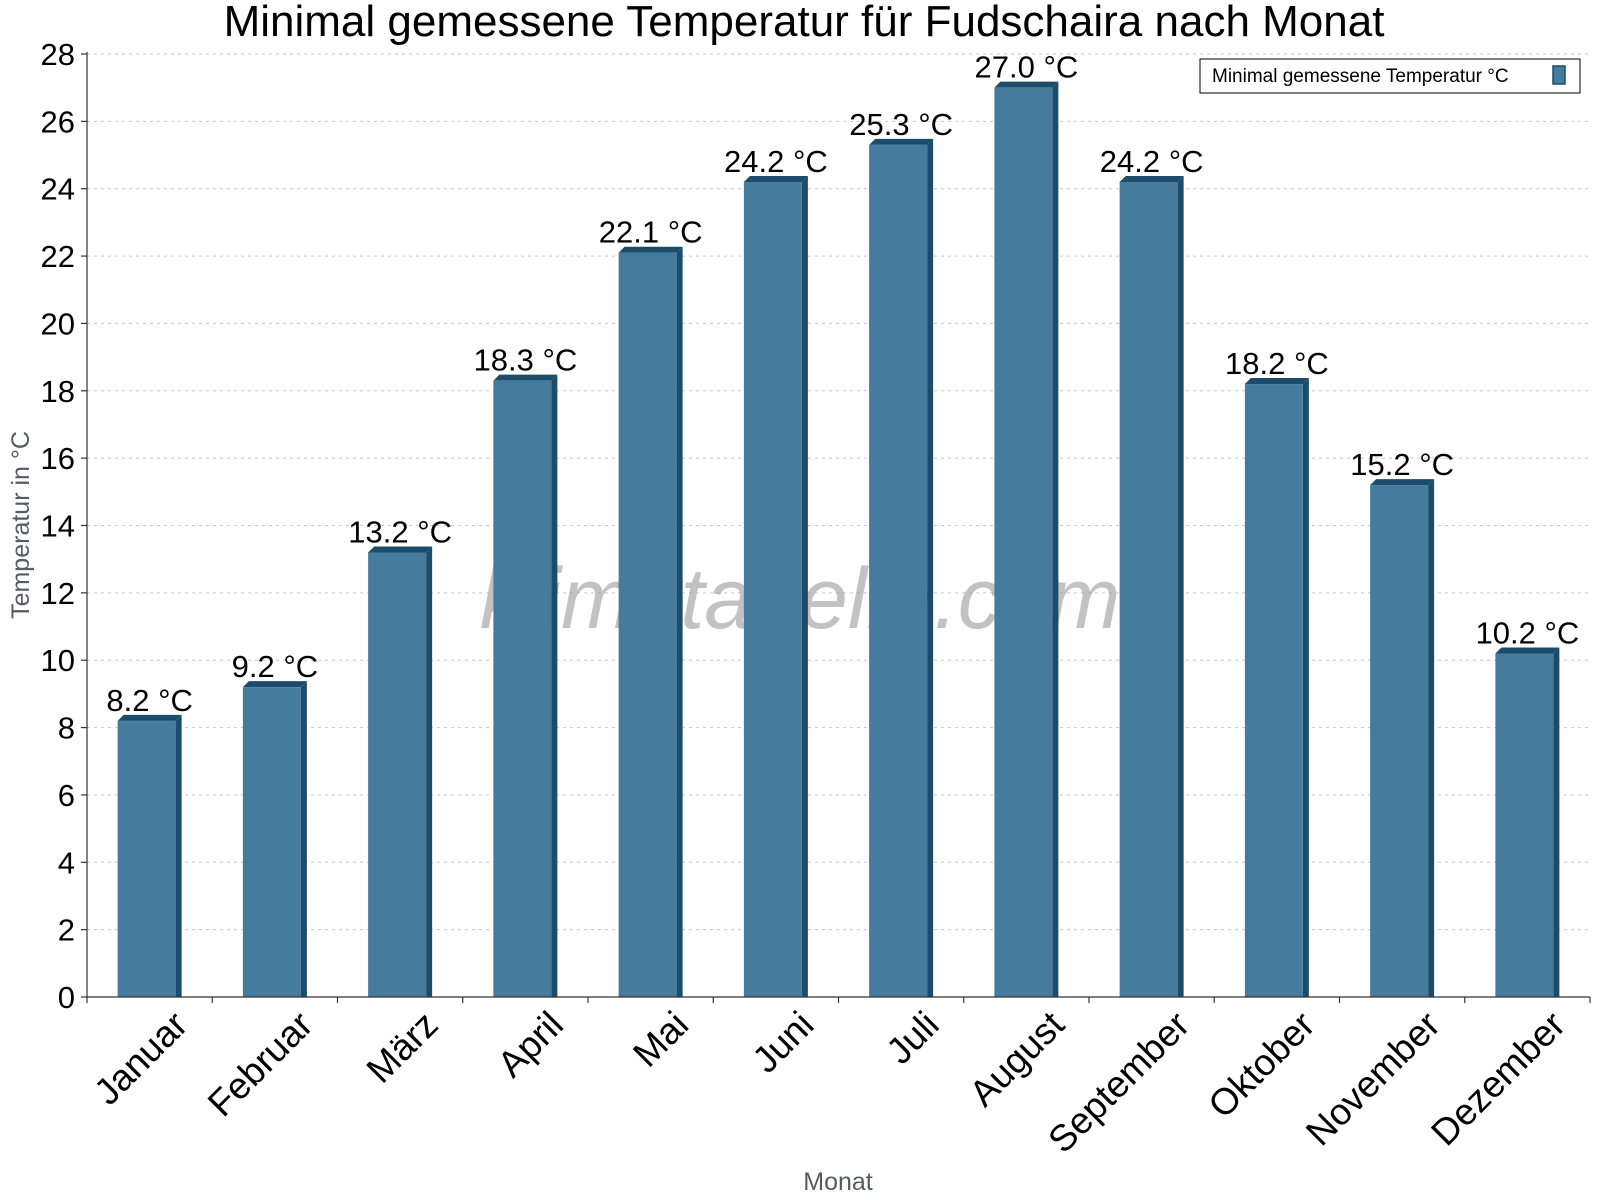  I want to click on legend-box, so click(1390, 76).